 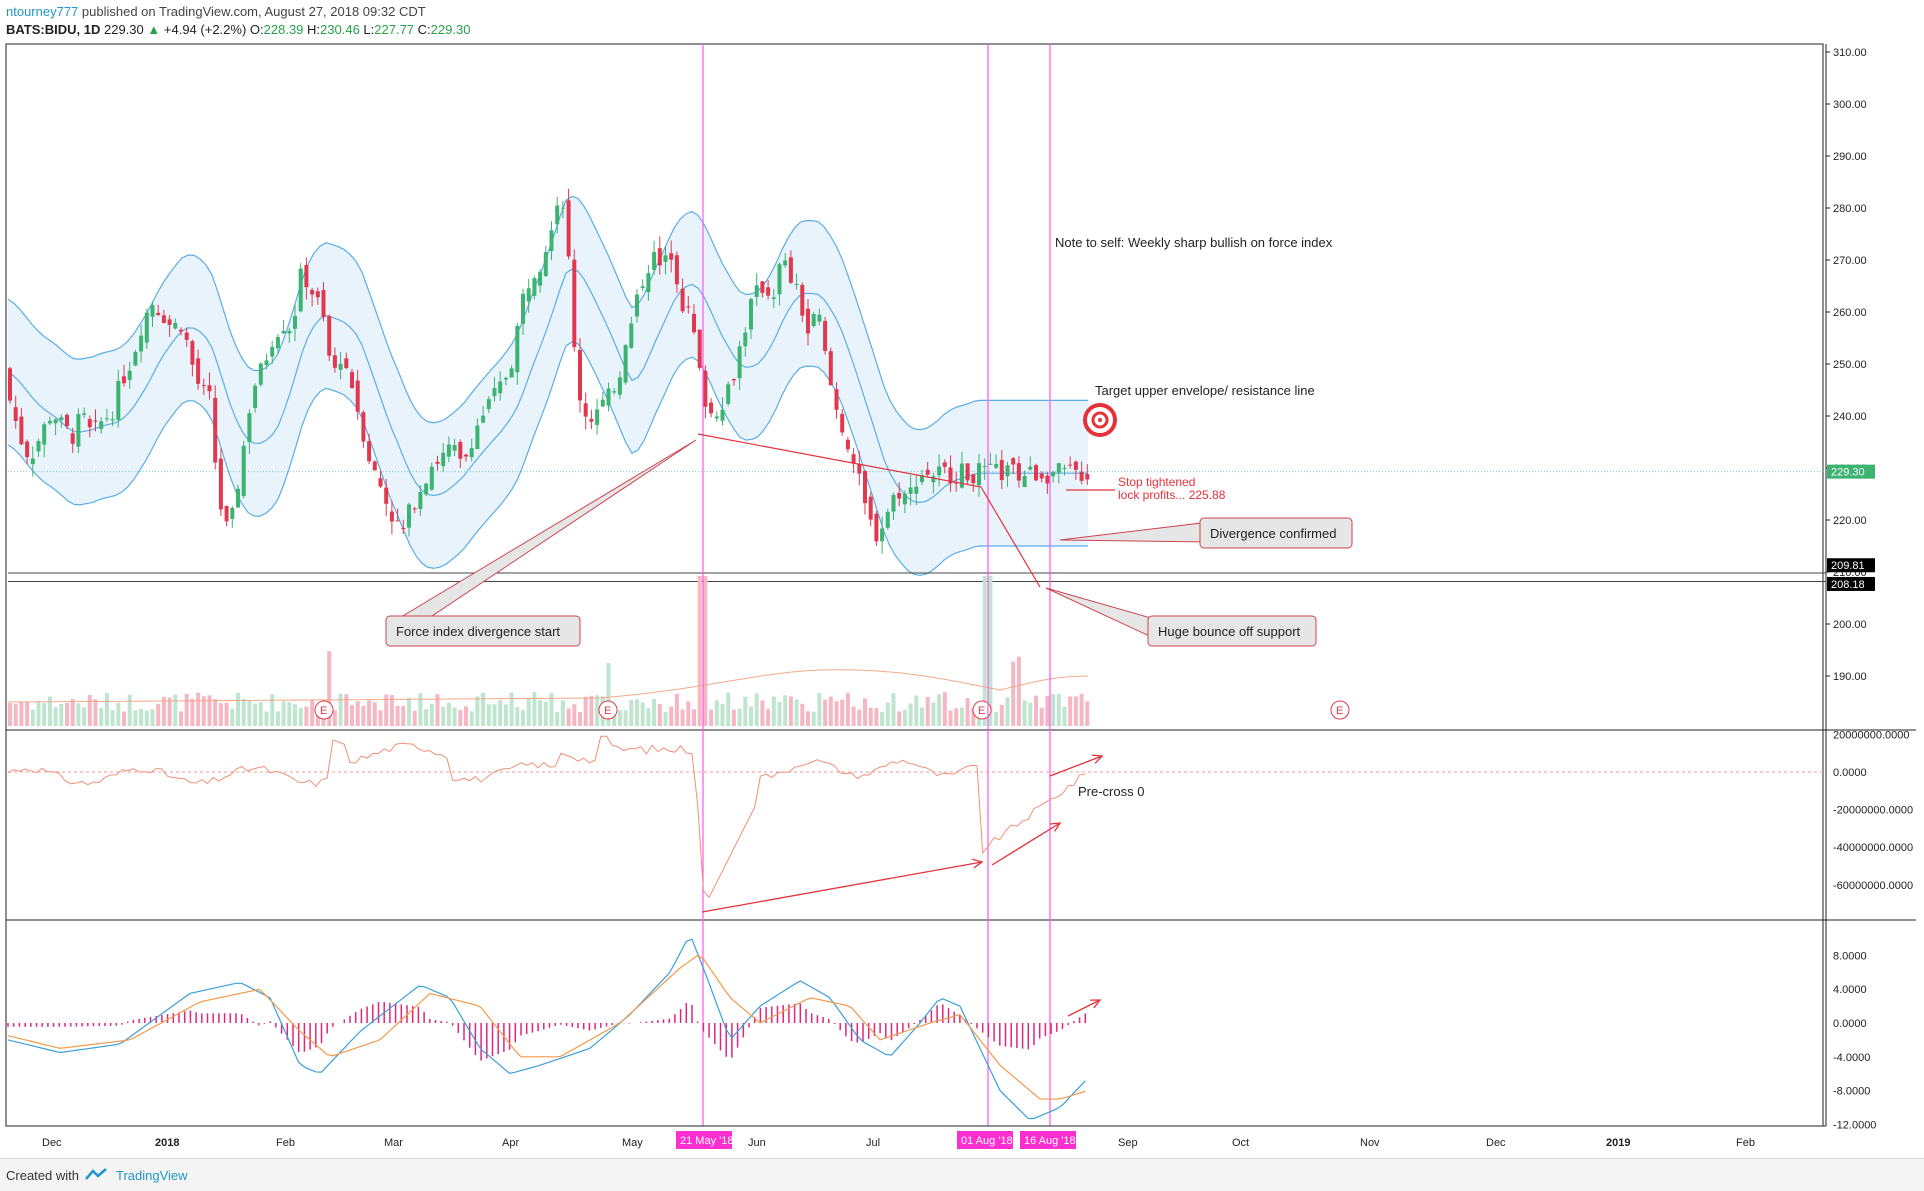 I want to click on time-axis-tick-label: Dec, so click(x=1496, y=1143).